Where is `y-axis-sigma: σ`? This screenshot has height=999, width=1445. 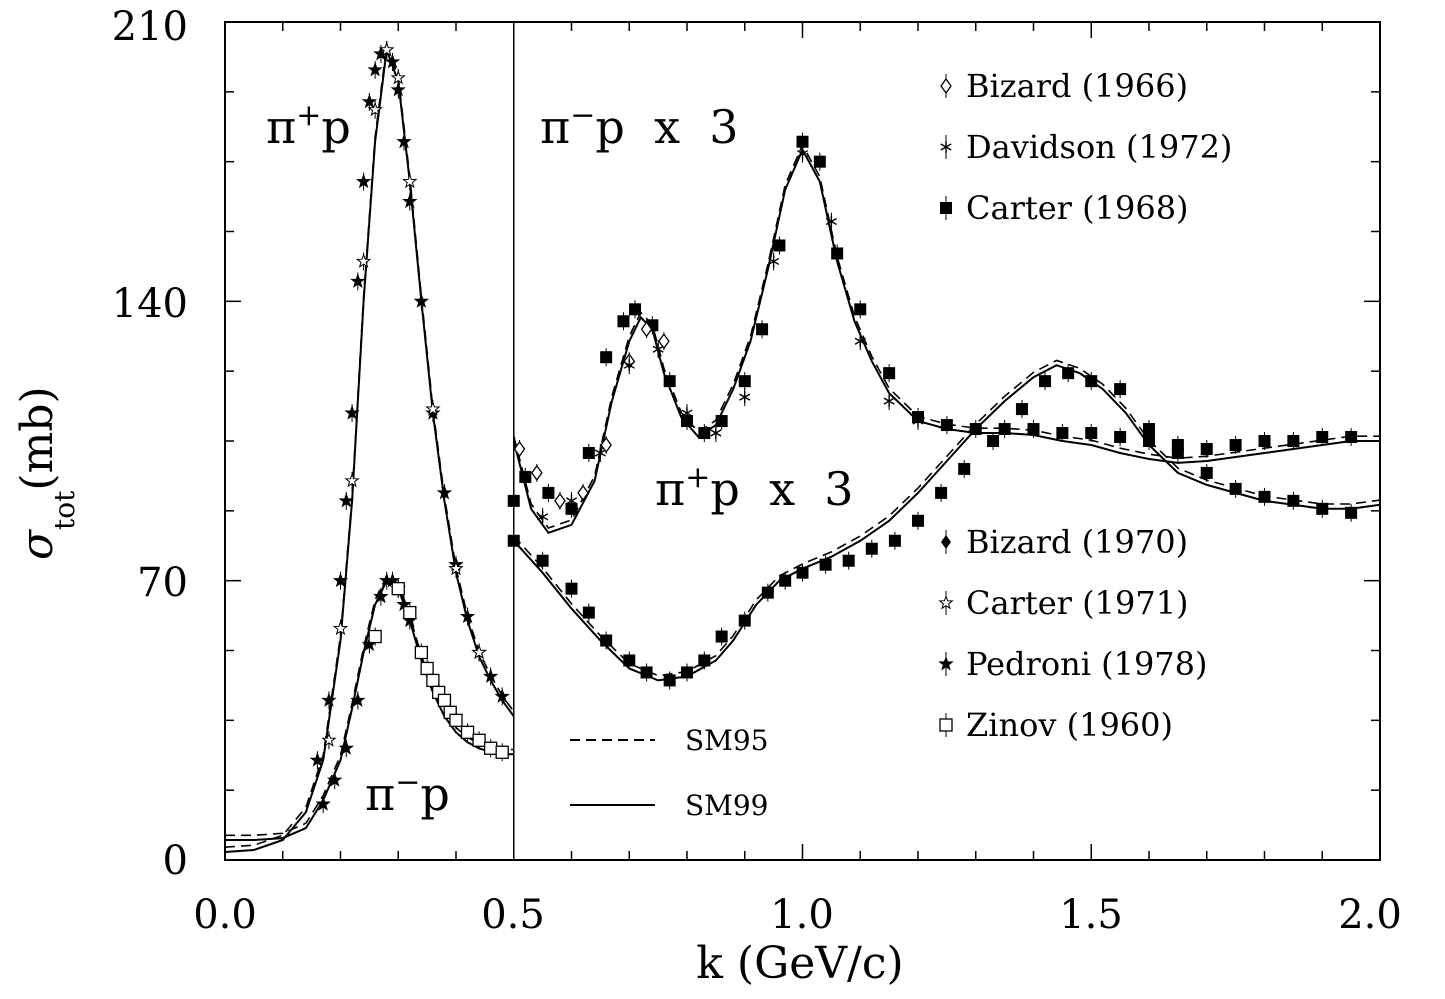 y-axis-sigma: σ is located at coordinates (37, 544).